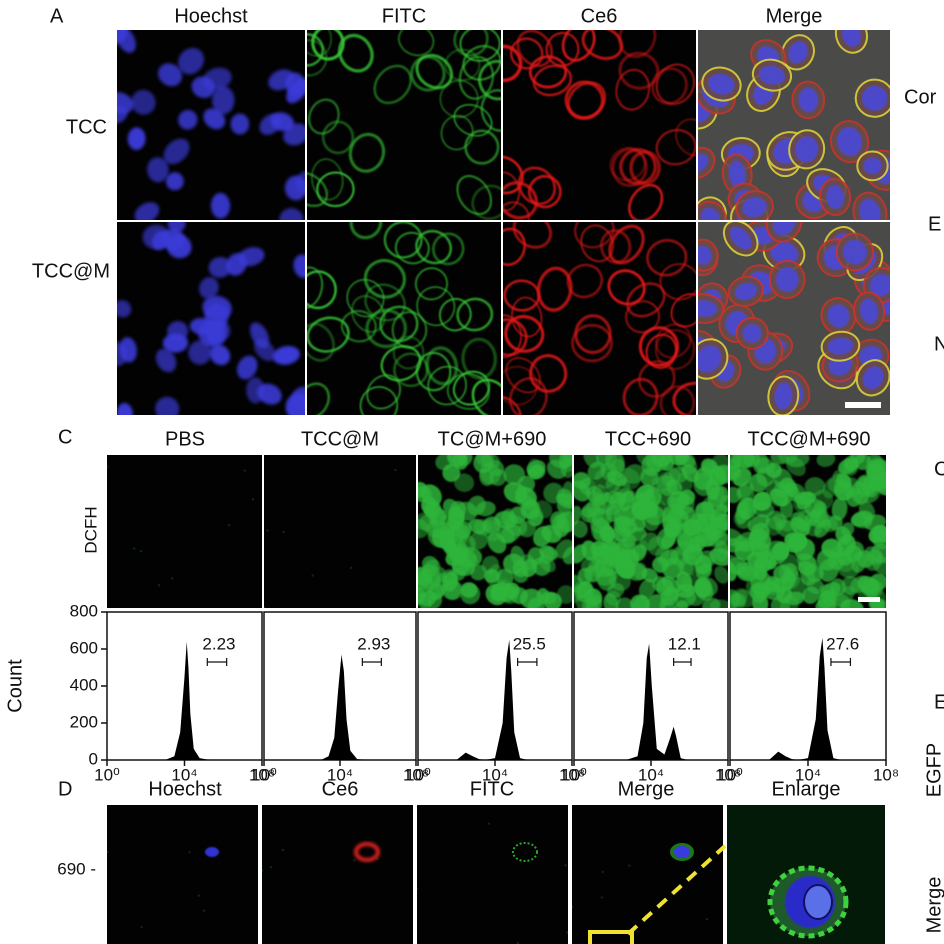 Image resolution: width=944 pixels, height=944 pixels. Describe the element at coordinates (651, 688) in the screenshot. I see `histogram` at that location.